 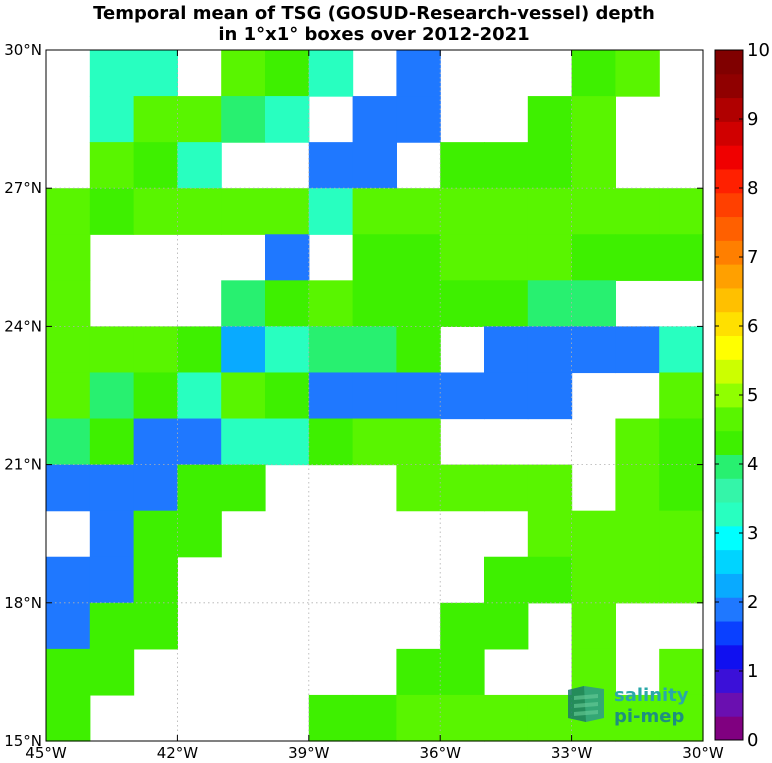 I want to click on x-tick-label: 36°W, so click(x=440, y=753).